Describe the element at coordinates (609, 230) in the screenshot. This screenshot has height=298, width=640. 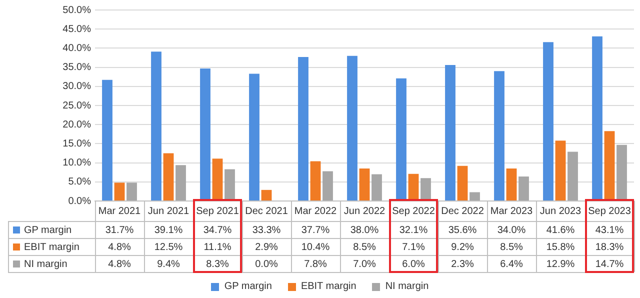
I see `data-label: 43.1%` at that location.